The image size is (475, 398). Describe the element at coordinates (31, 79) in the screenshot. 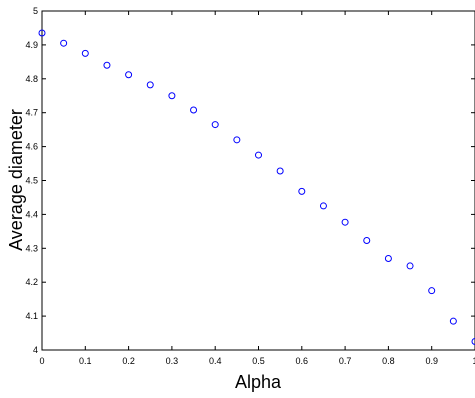

I see `y-tick-label: 4.8` at that location.